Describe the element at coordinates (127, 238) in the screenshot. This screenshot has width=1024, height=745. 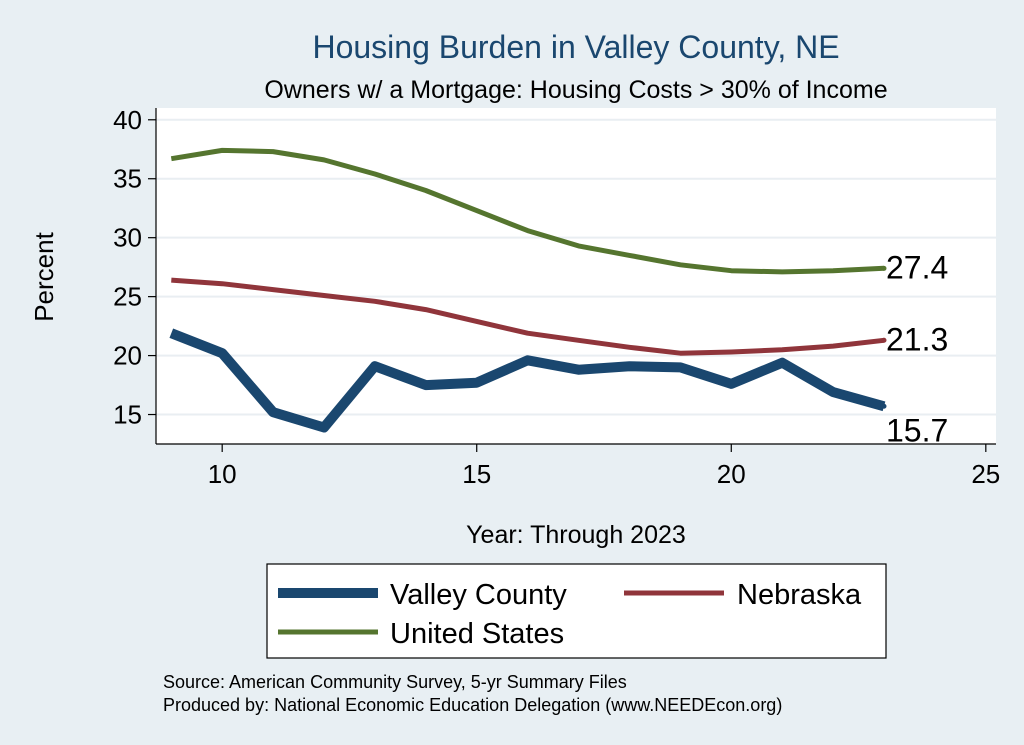
I see `y-tick-label-30: 30` at that location.